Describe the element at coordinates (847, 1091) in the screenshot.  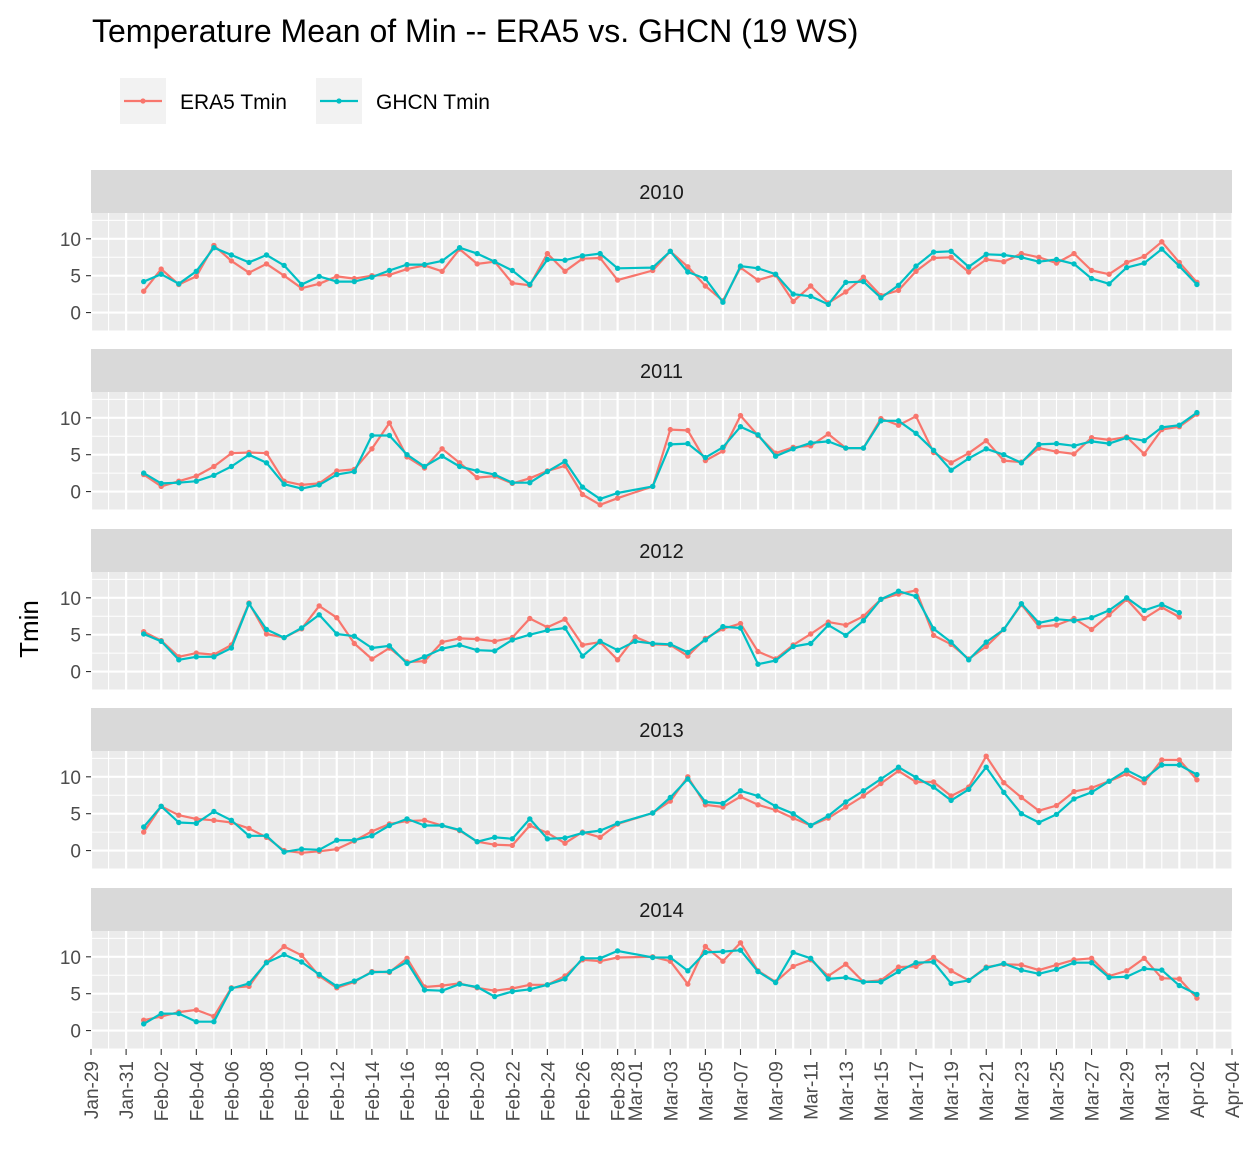
I see `x-tick-label: Mar-13` at that location.